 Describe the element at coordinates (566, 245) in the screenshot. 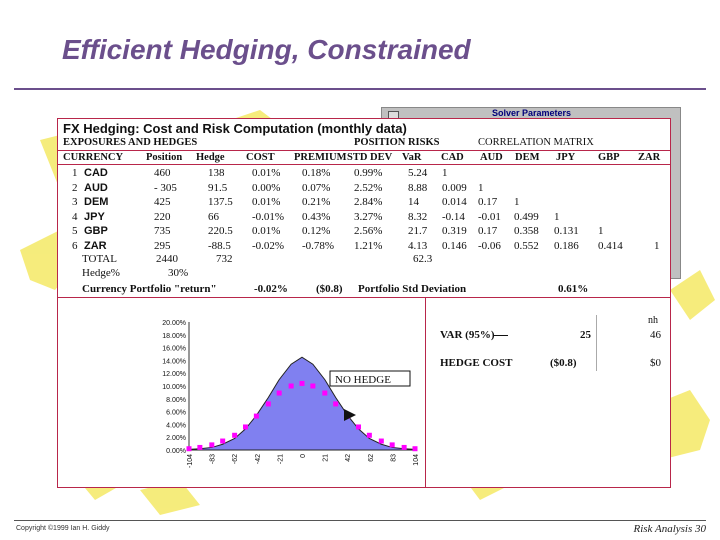

I see `row-correlation-cell: 0.186` at that location.